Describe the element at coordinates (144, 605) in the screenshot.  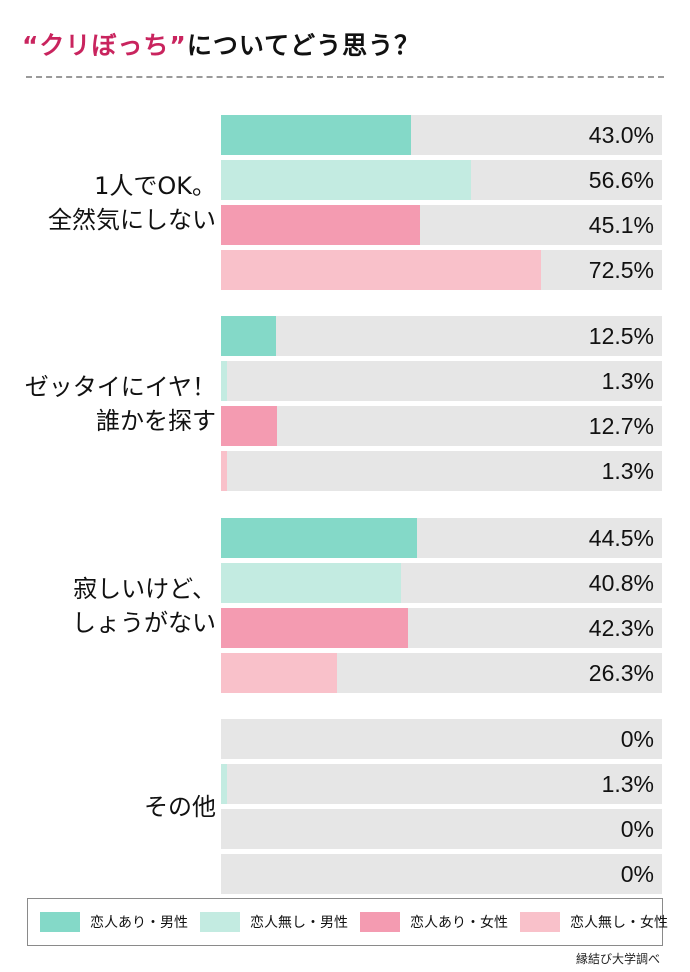
I see `category-label: 寂しいけど、 しょうがない` at that location.